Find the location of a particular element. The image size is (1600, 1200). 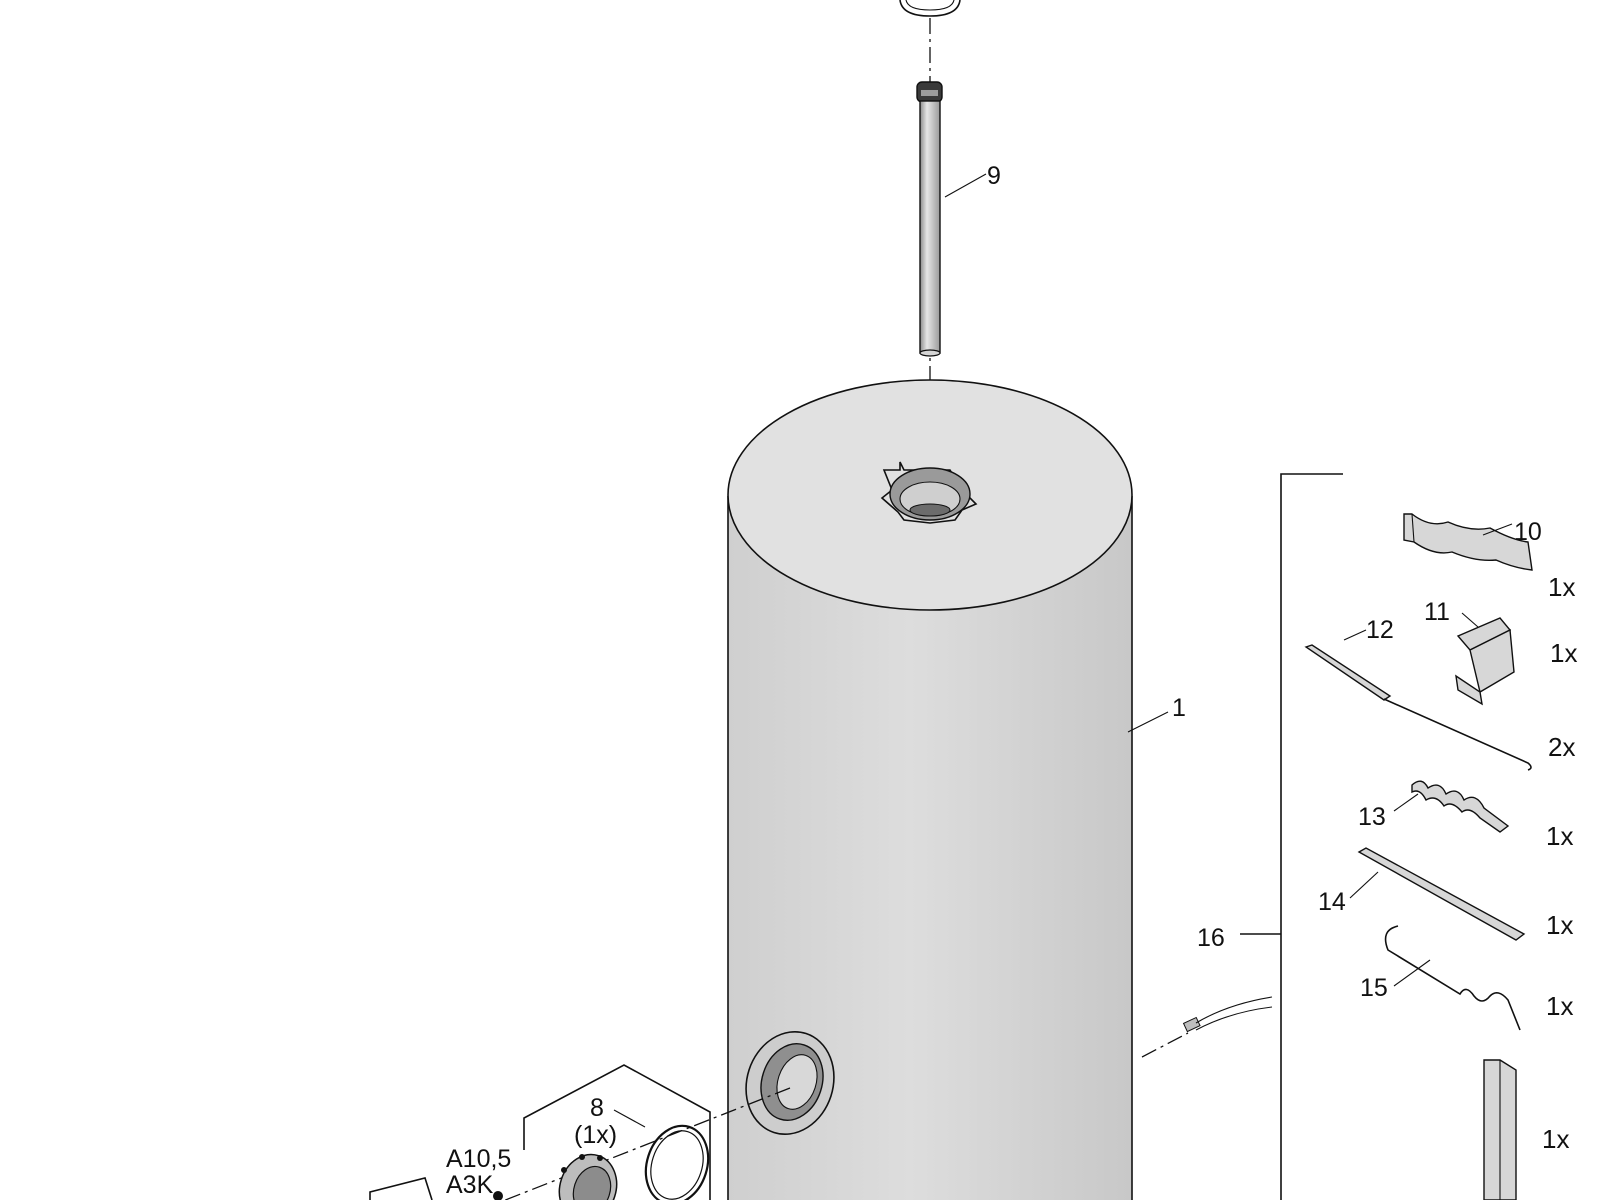

count-part-13: 1x is located at coordinates (1559, 836).